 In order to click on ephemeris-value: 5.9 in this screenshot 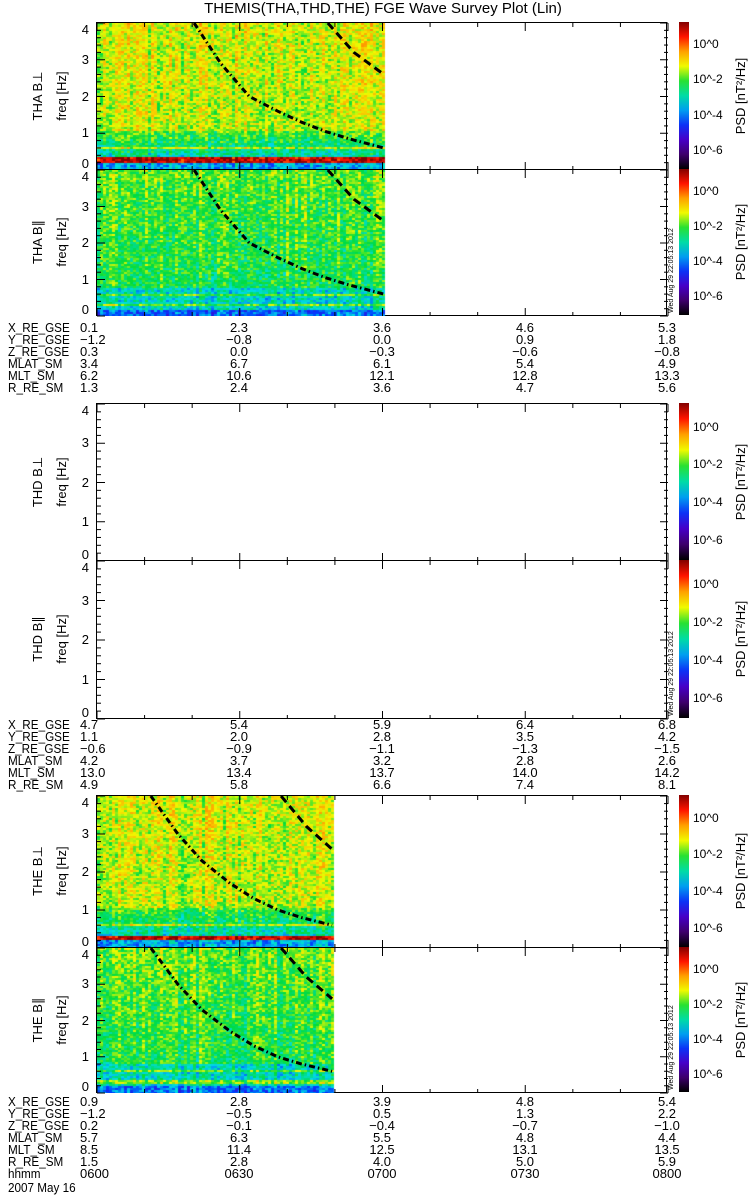, I will do `click(382, 724)`.